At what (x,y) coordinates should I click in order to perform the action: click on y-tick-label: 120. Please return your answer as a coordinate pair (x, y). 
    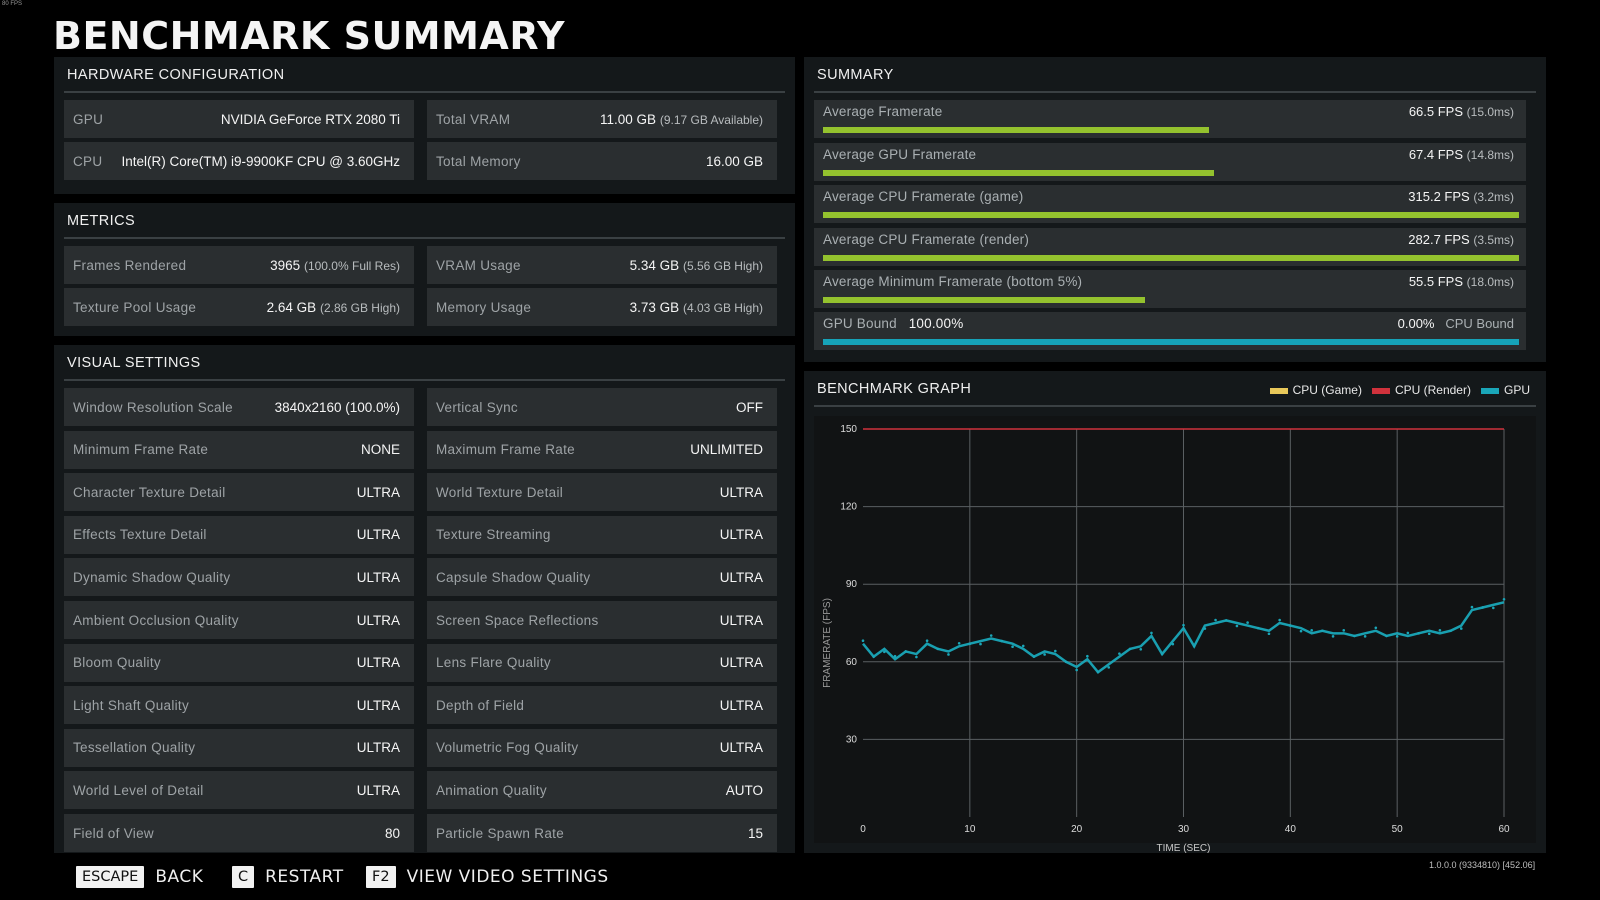
    Looking at the image, I should click on (848, 507).